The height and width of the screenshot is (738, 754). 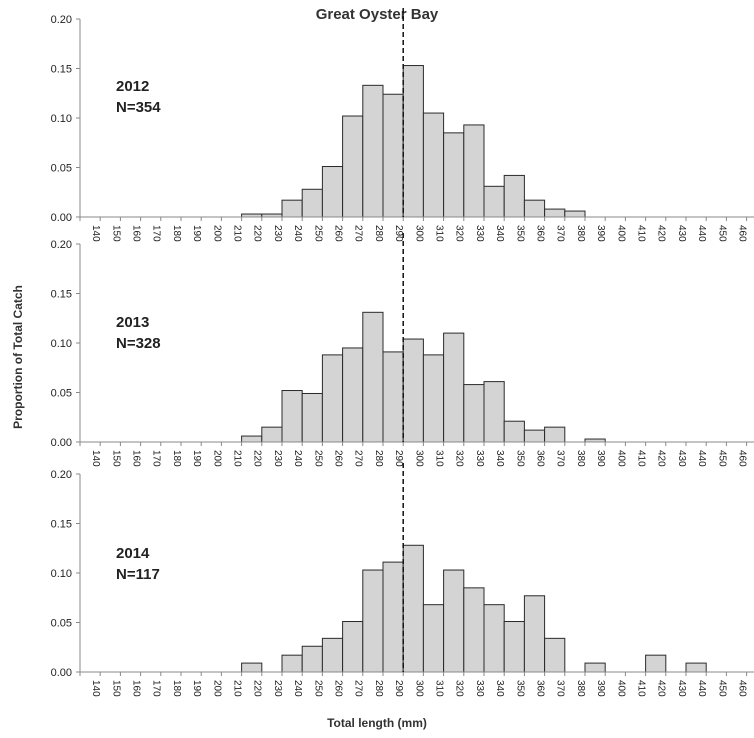 I want to click on x-tick-label: 270, so click(x=358, y=688).